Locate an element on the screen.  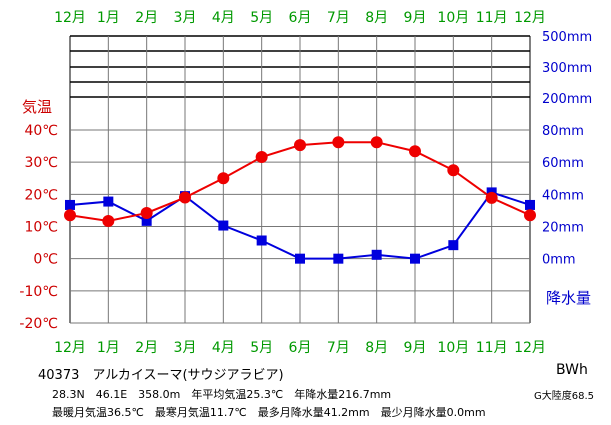
month-label-top: 7月 is located at coordinates (338, 18).